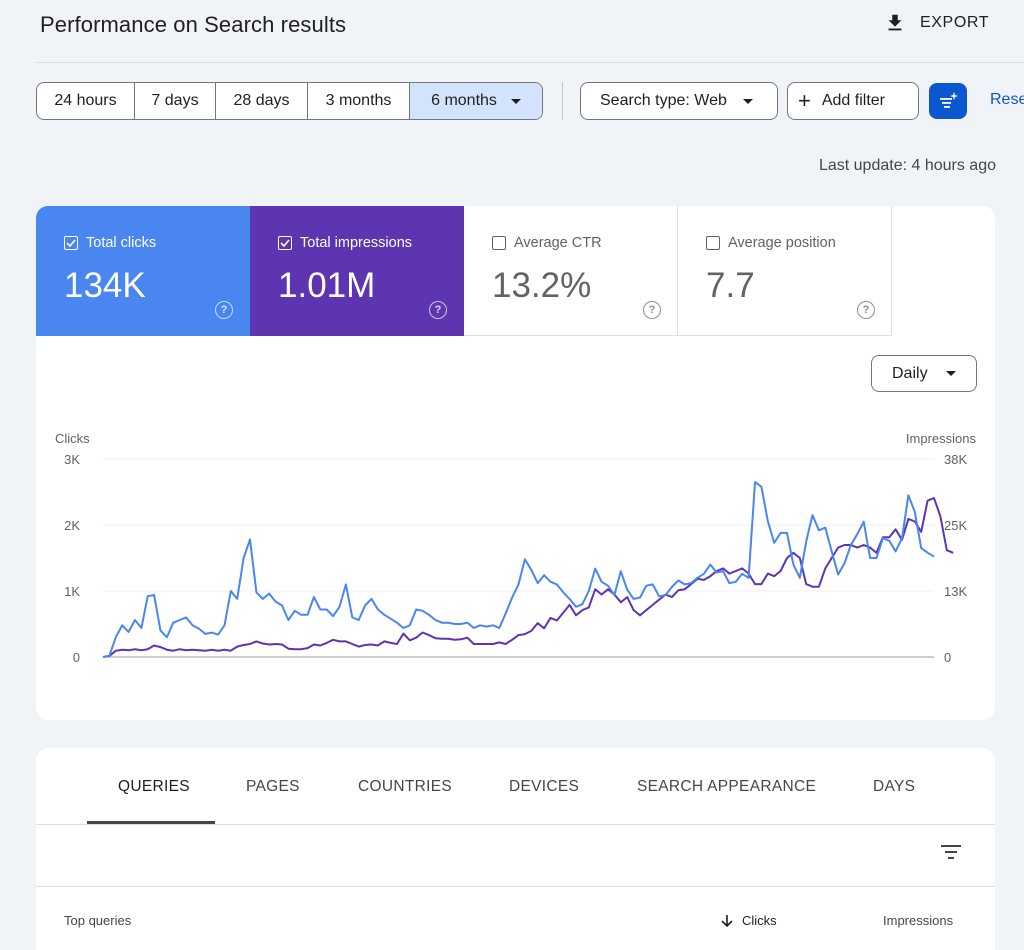 The height and width of the screenshot is (950, 1024). Describe the element at coordinates (941, 438) in the screenshot. I see `right-axis-title: Impressions` at that location.